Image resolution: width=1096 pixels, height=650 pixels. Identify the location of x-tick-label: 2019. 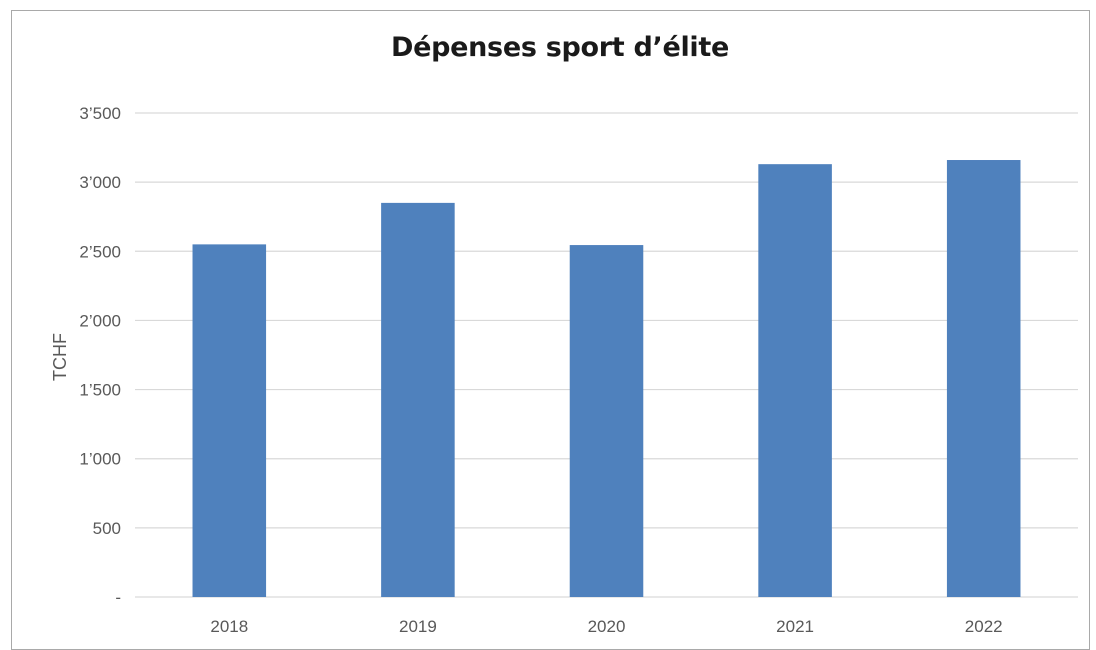
(418, 626).